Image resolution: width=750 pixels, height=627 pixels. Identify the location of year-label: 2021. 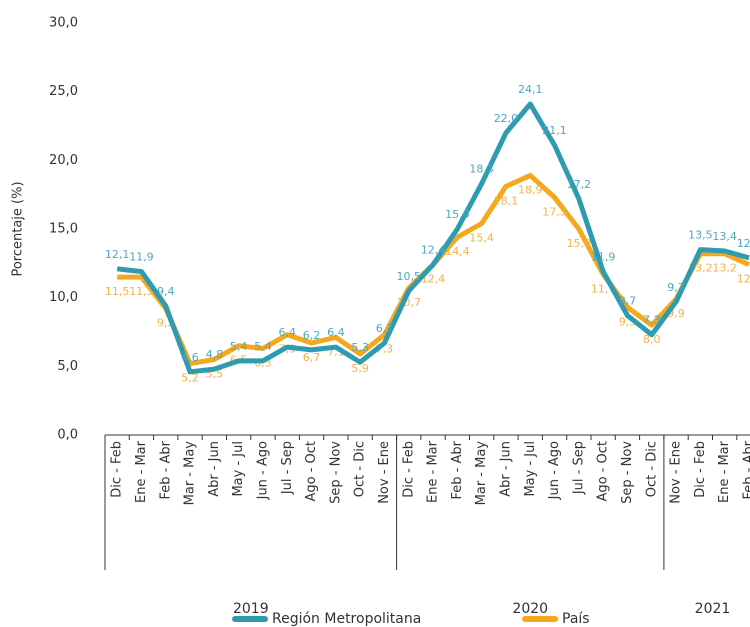
(713, 609).